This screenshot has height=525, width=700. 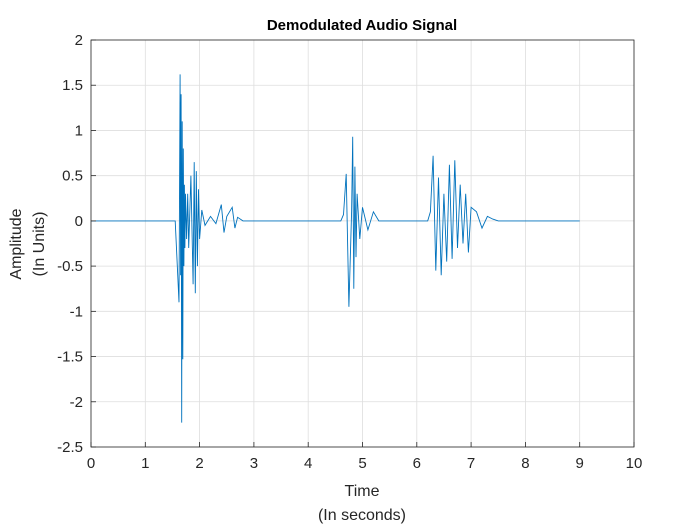 I want to click on y-tick-label: 0, so click(x=79, y=221).